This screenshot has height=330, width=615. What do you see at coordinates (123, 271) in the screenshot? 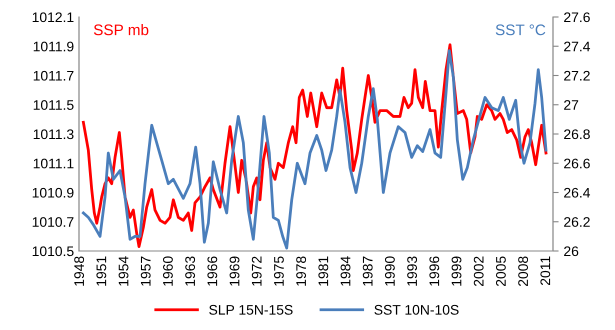
I see `x-tick-label: 1954` at bounding box center [123, 271].